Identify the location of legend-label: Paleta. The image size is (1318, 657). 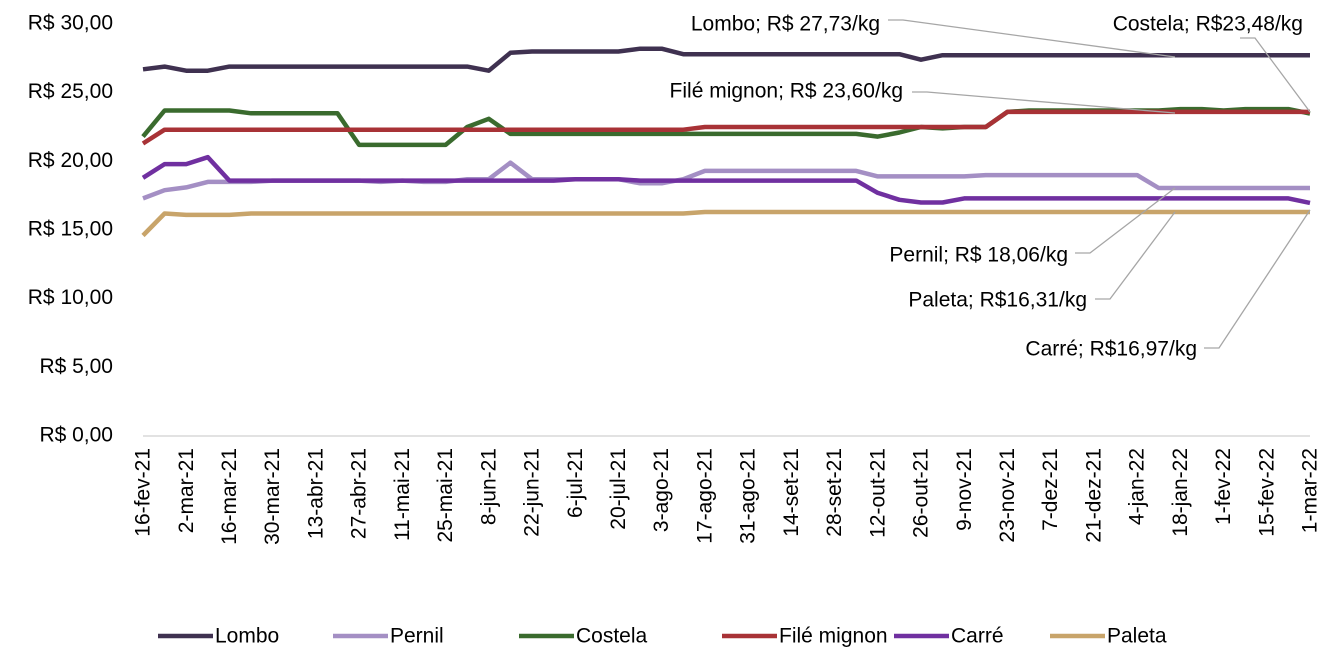
(1137, 636).